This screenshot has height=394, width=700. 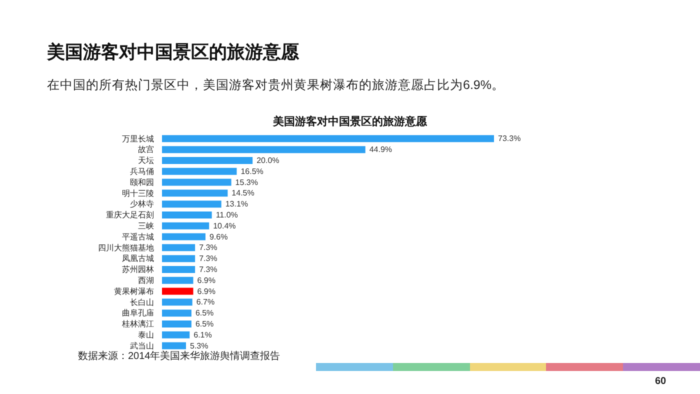 I want to click on y-tick-label: 故宫, so click(x=146, y=149).